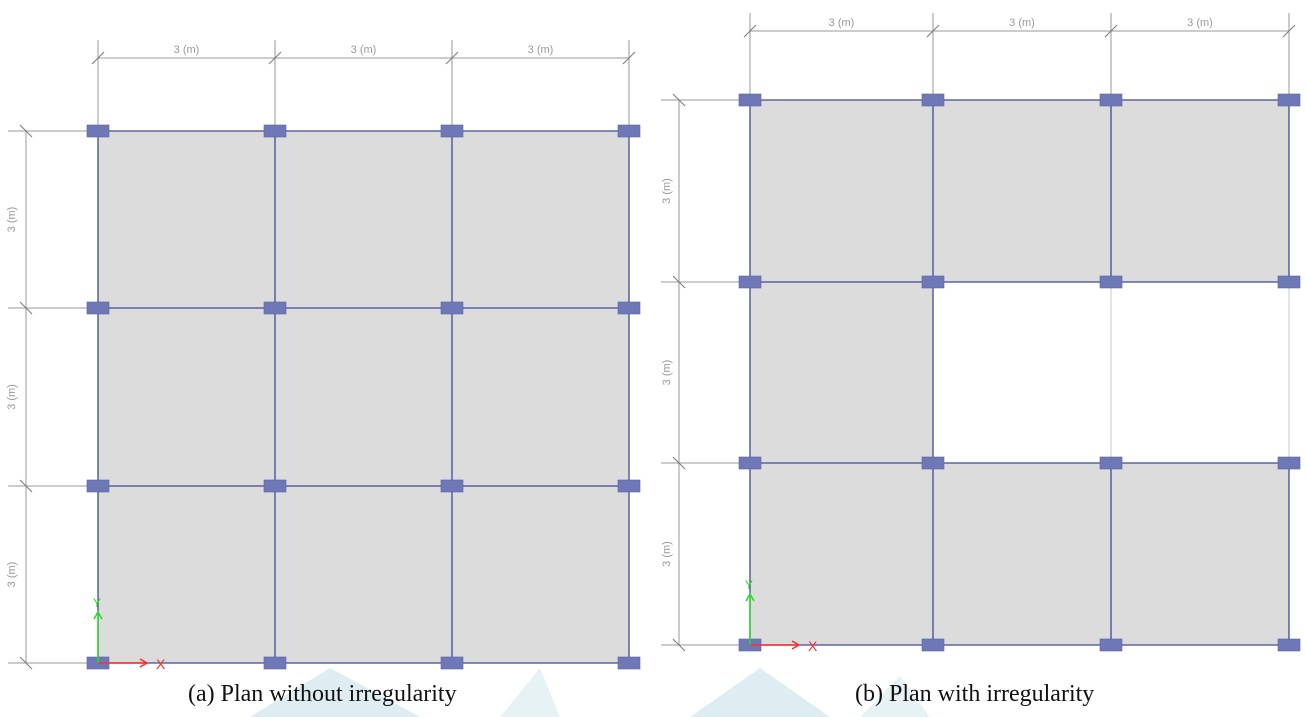 Image resolution: width=1306 pixels, height=717 pixels. I want to click on caption-plan-a: (a) Plan without irregularity, so click(322, 694).